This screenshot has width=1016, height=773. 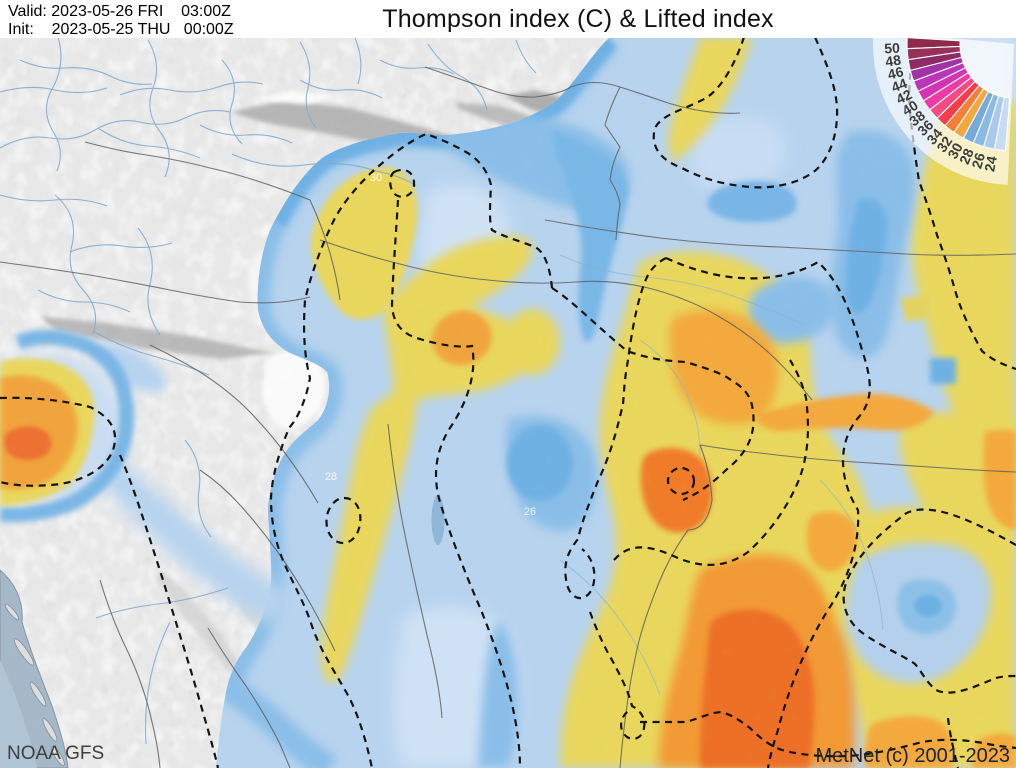 I want to click on svg-text: 42, so click(x=903, y=96).